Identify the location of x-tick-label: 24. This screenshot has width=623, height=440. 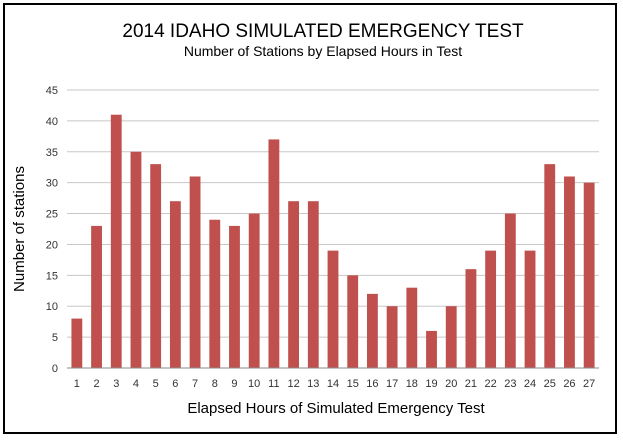
(530, 384).